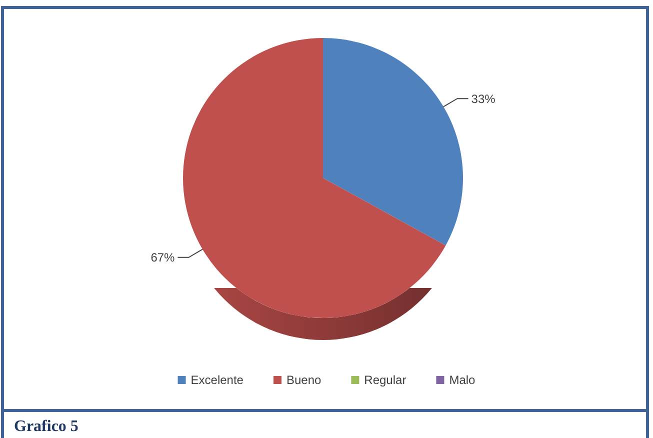  Describe the element at coordinates (385, 380) in the screenshot. I see `legend-label: Regular` at that location.